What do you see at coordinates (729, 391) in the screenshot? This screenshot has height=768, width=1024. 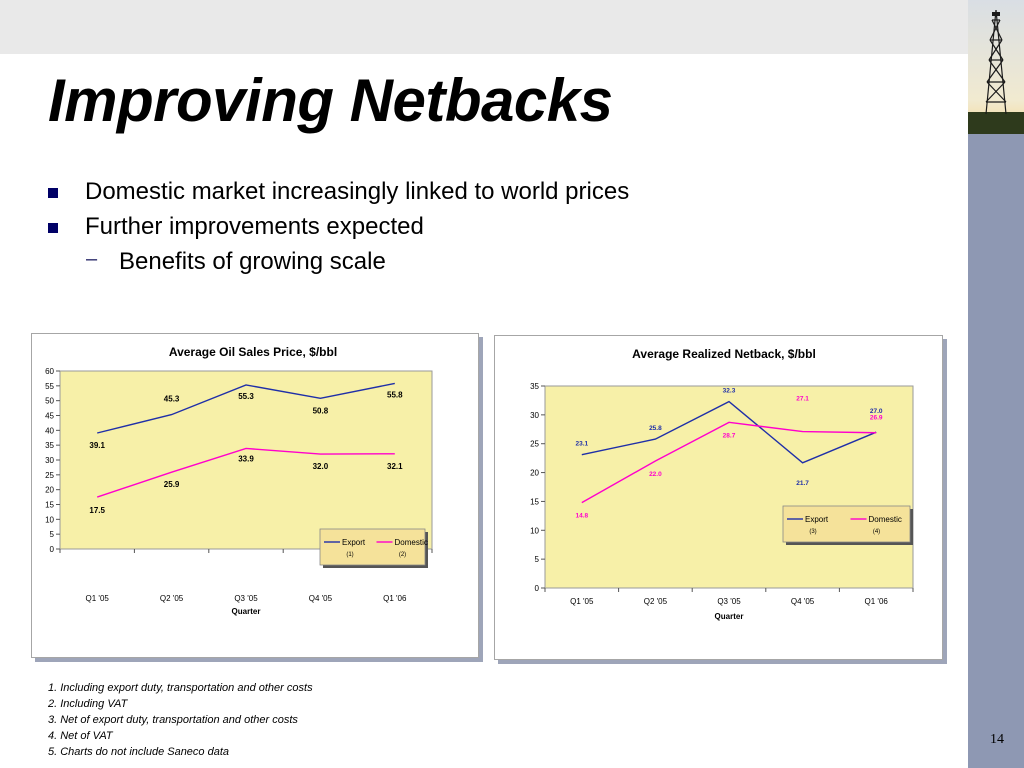 I see `data-label: 32.3` at bounding box center [729, 391].